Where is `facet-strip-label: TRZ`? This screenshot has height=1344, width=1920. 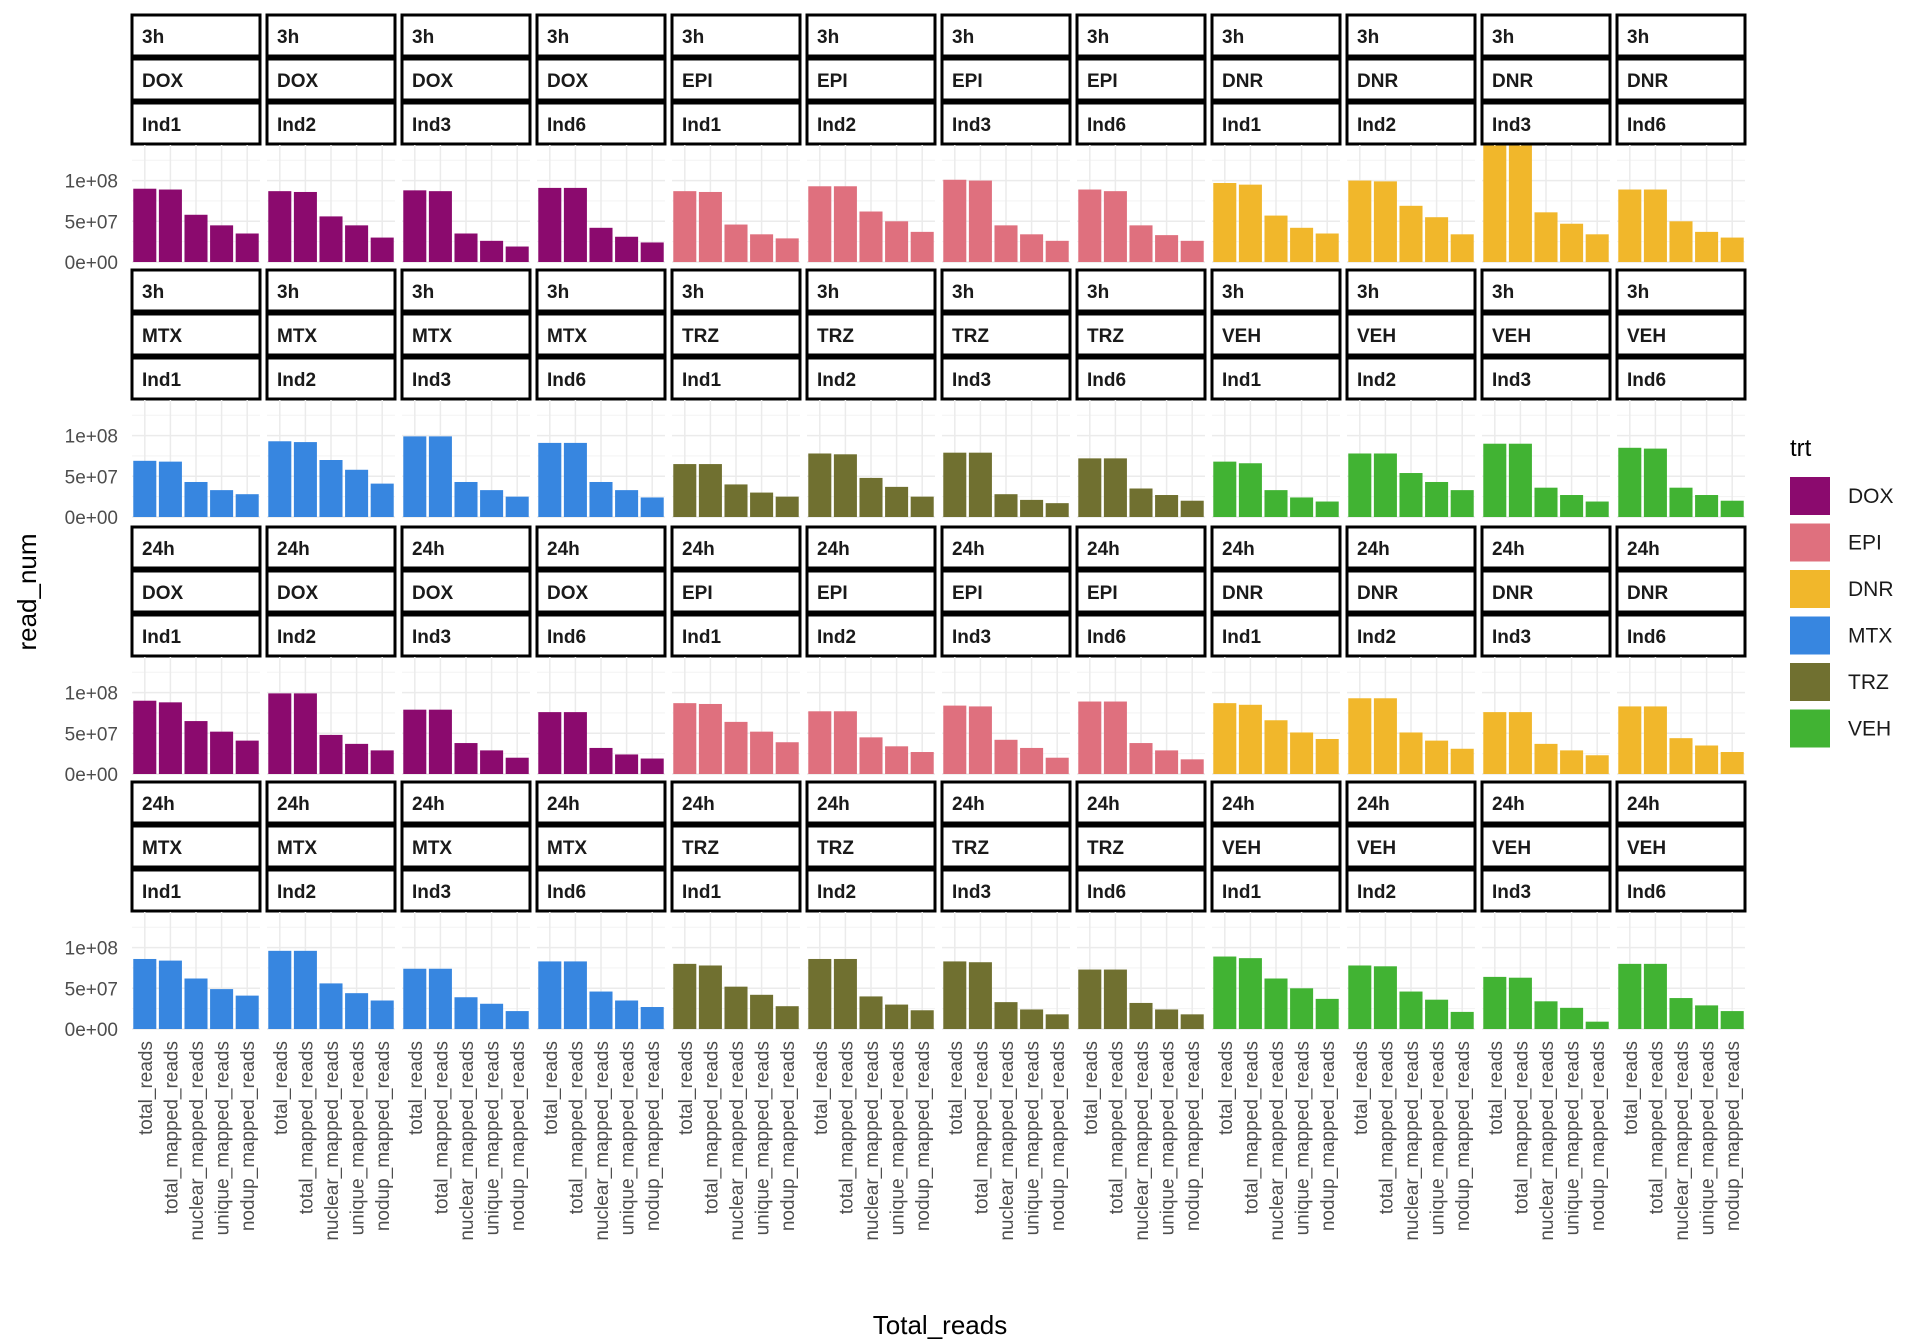 facet-strip-label: TRZ is located at coordinates (1105, 848).